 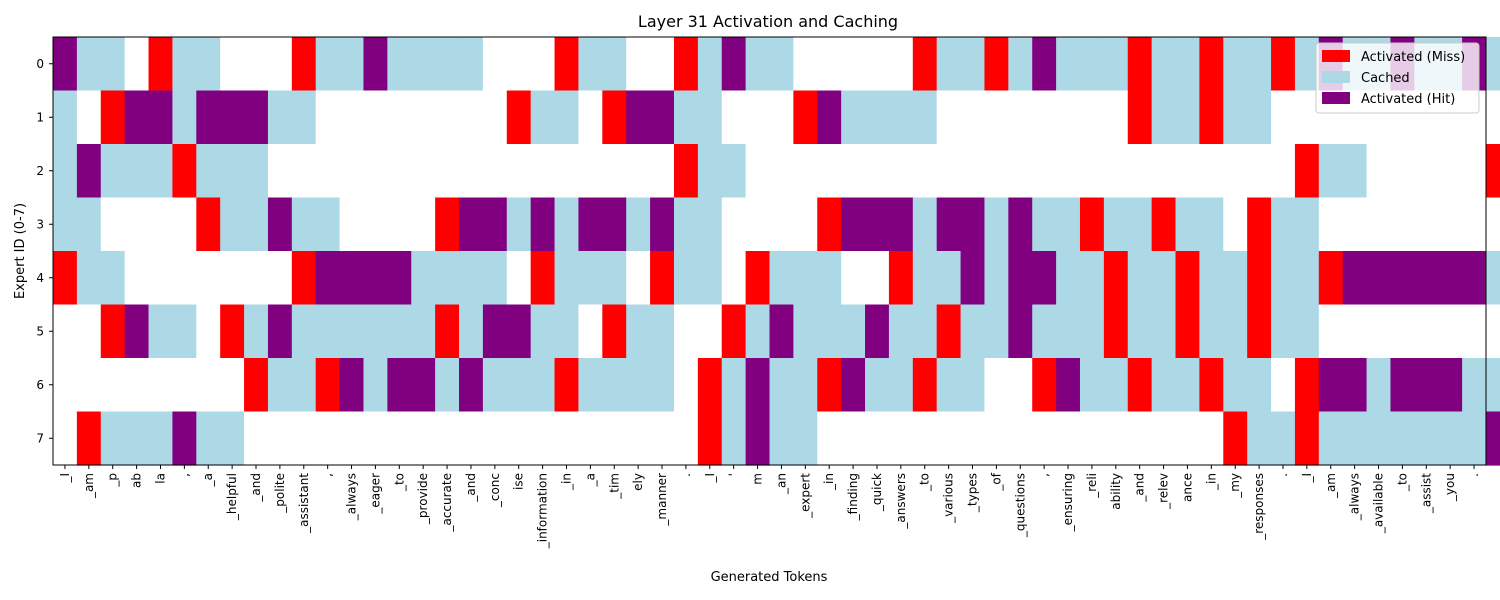 I want to click on x-tick-label: _tim, so click(x=614, y=486).